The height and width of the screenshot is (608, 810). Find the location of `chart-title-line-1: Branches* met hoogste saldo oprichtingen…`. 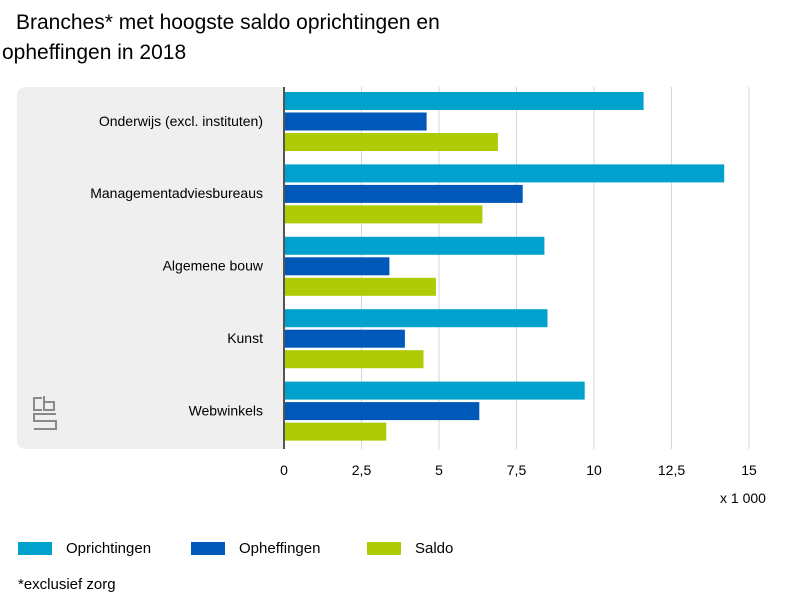

chart-title-line-1: Branches* met hoogste saldo oprichtingen… is located at coordinates (228, 22).